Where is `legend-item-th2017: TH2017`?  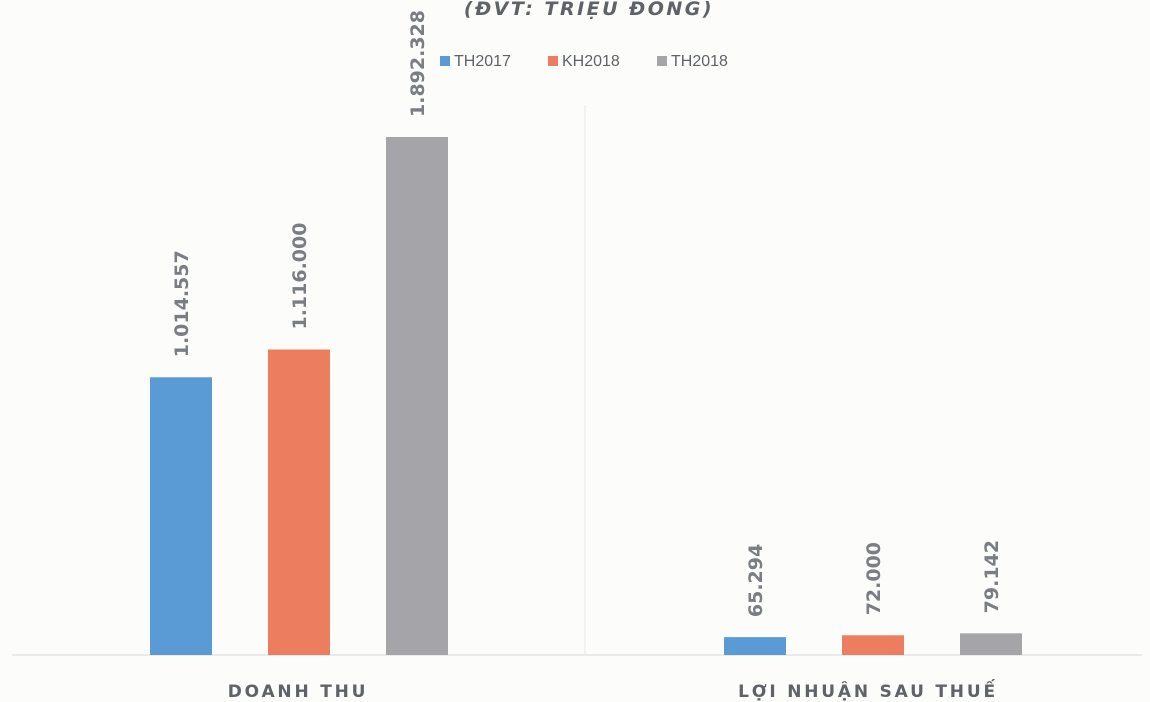 legend-item-th2017: TH2017 is located at coordinates (475, 61).